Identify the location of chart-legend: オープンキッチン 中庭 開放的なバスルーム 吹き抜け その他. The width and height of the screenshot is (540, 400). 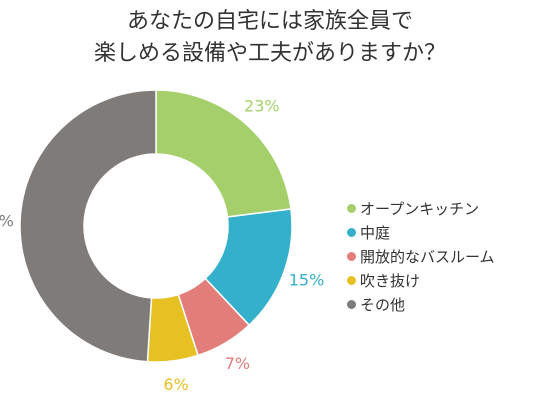
(421, 256).